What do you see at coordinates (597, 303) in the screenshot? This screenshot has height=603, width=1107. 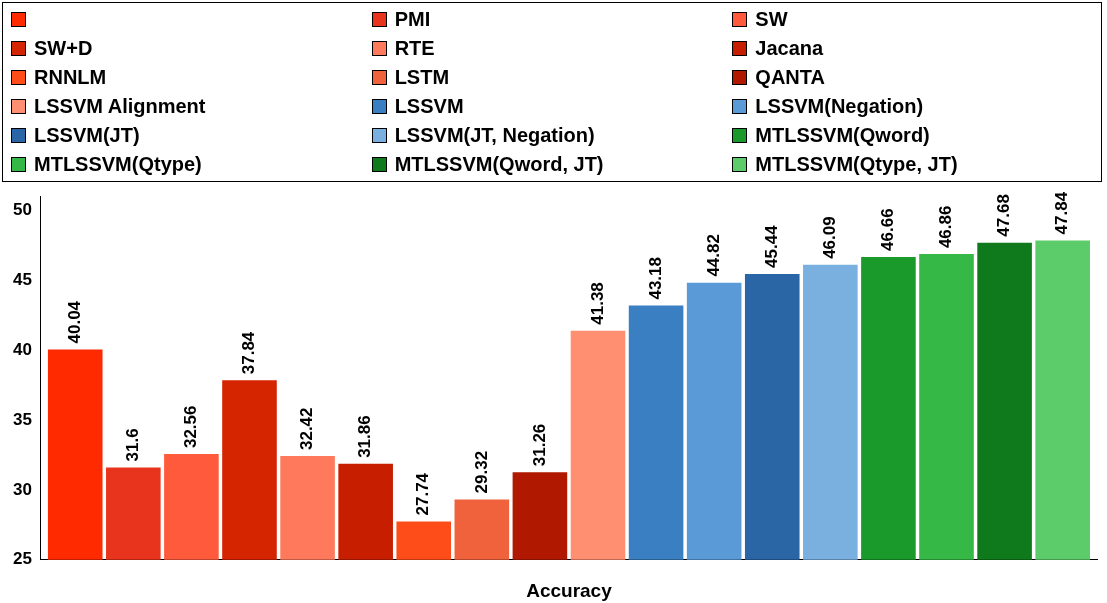 I see `data-label: 41.38` at bounding box center [597, 303].